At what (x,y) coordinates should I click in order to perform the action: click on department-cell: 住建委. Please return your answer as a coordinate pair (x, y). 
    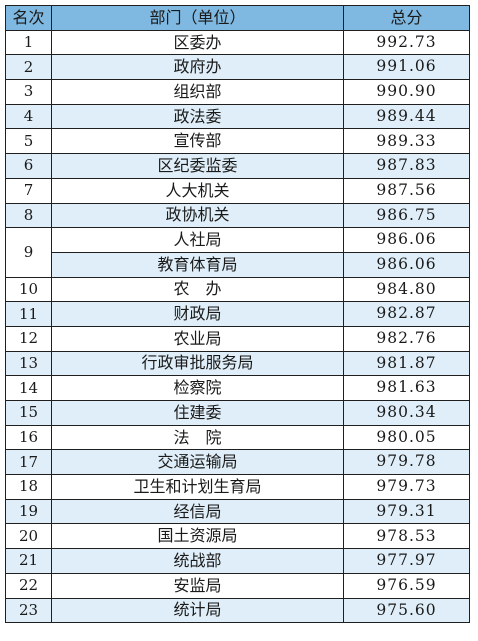
    Looking at the image, I should click on (197, 413).